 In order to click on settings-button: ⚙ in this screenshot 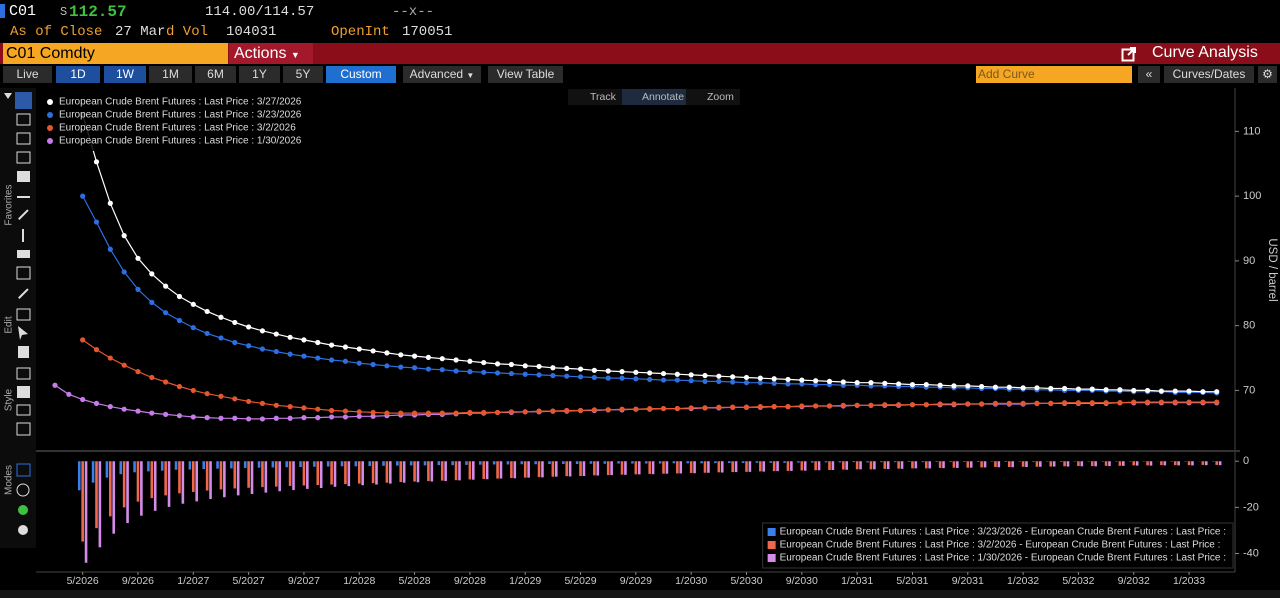, I will do `click(1267, 74)`.